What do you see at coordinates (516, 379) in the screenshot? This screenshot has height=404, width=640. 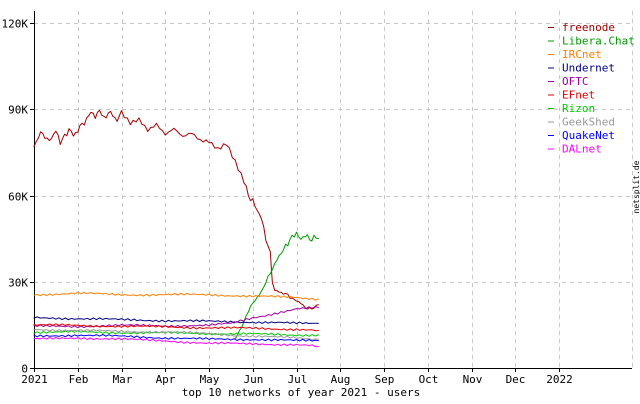 I see `x-tick-label: Dec` at bounding box center [516, 379].